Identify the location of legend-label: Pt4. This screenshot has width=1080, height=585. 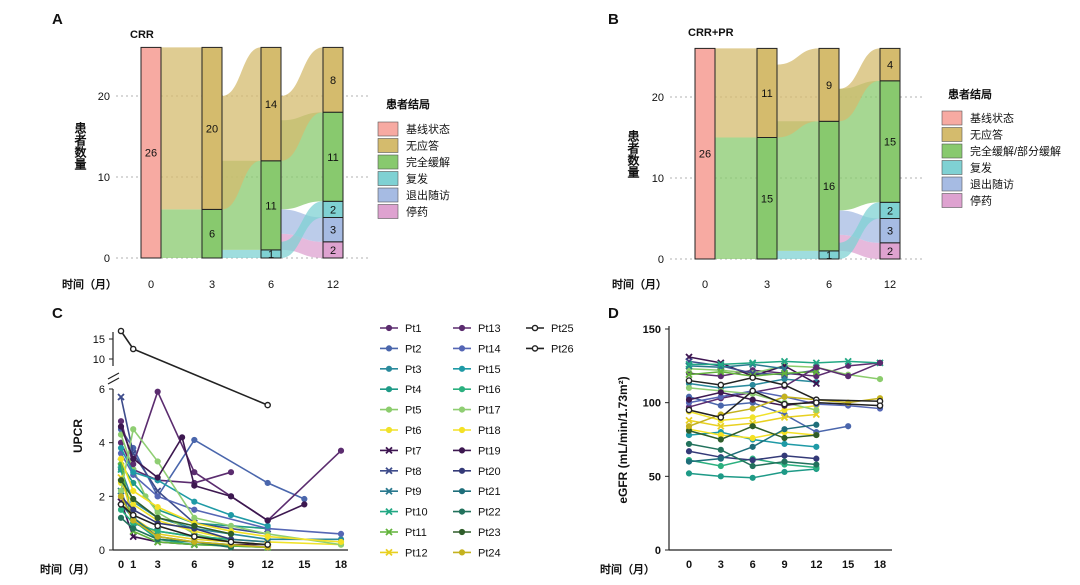
(413, 390).